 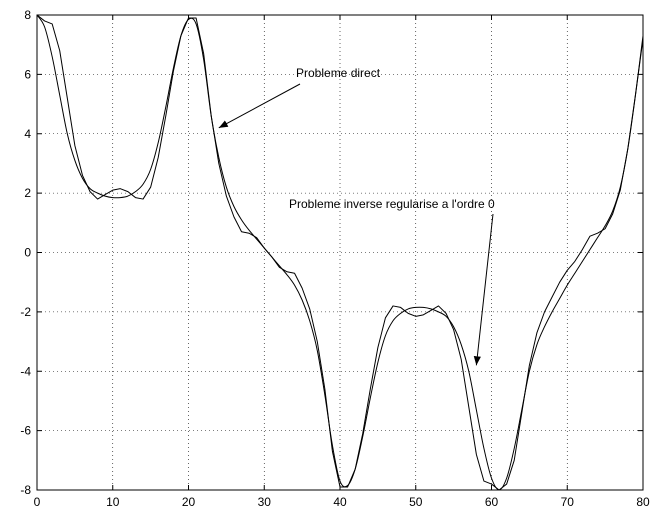 What do you see at coordinates (189, 502) in the screenshot?
I see `x-tick-label: 20` at bounding box center [189, 502].